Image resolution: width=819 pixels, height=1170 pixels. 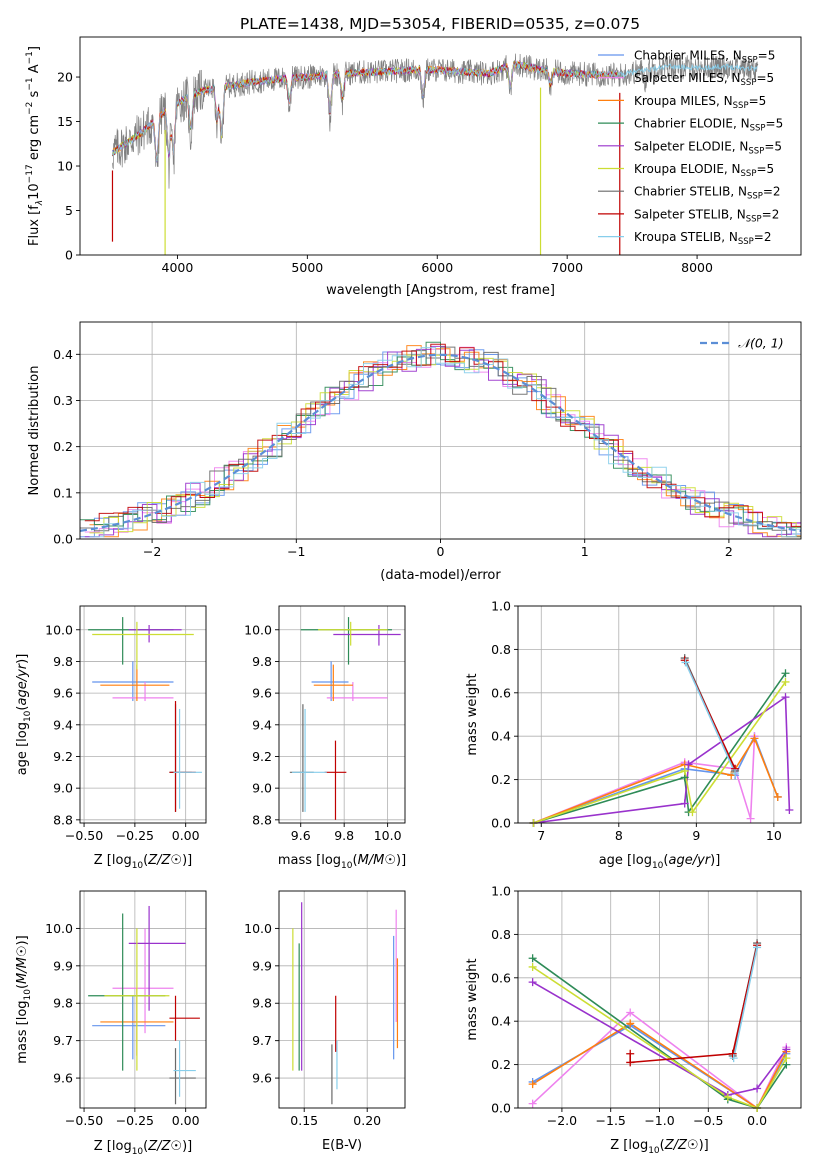 What do you see at coordinates (688, 56) in the screenshot?
I see `legend-text: Chabrier MILES, N` at bounding box center [688, 56].